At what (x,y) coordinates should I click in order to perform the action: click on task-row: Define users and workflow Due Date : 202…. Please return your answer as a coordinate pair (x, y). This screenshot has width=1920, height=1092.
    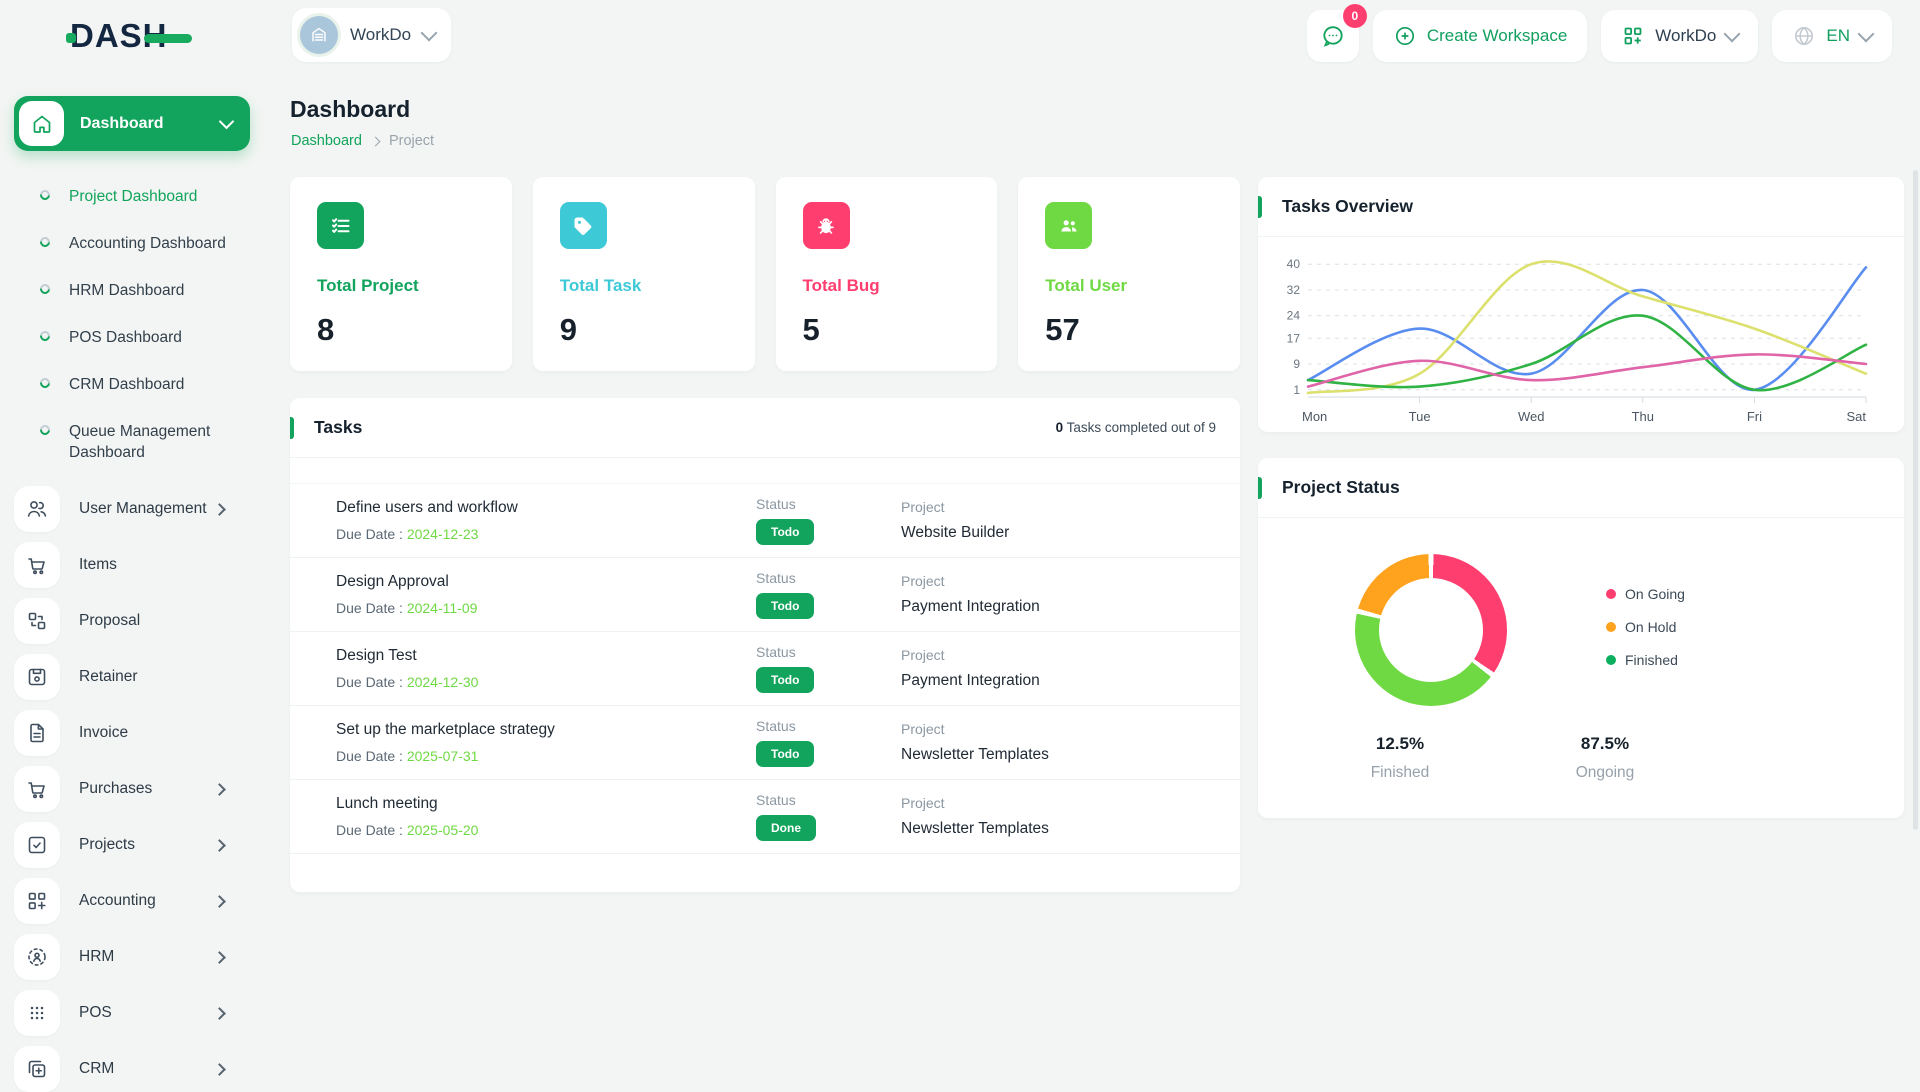
    Looking at the image, I should click on (765, 521).